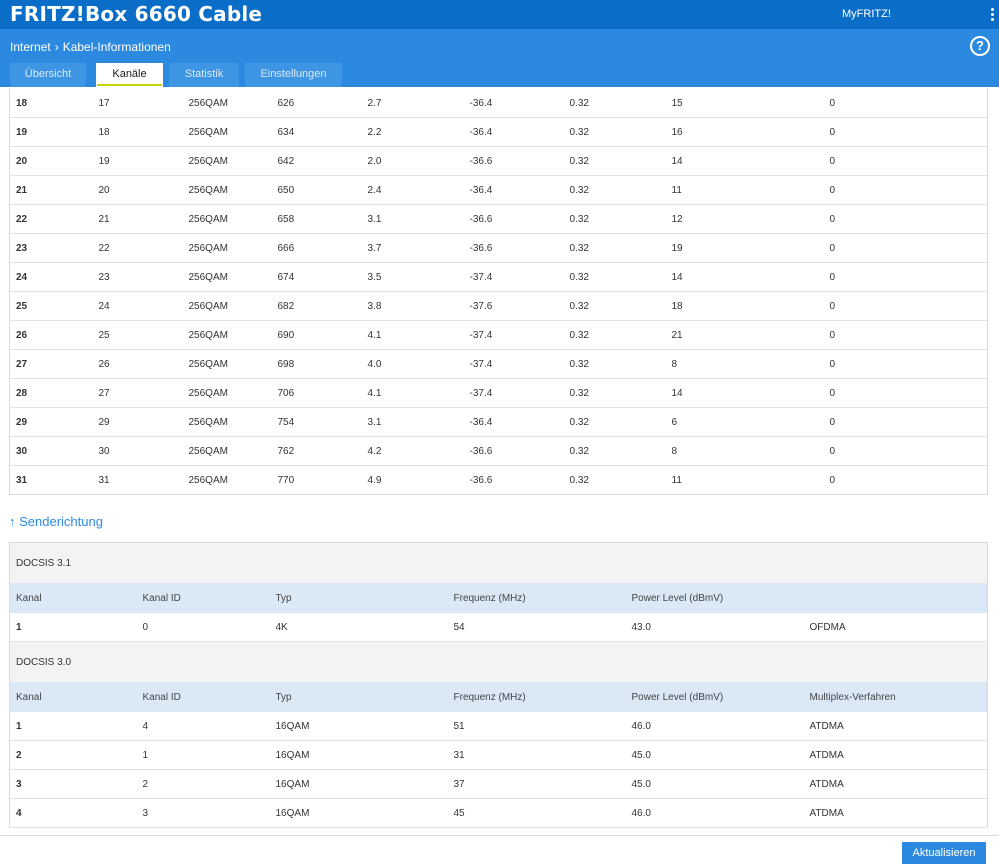 The image size is (999, 865). What do you see at coordinates (720, 755) in the screenshot?
I see `table-cell: 45.0` at bounding box center [720, 755].